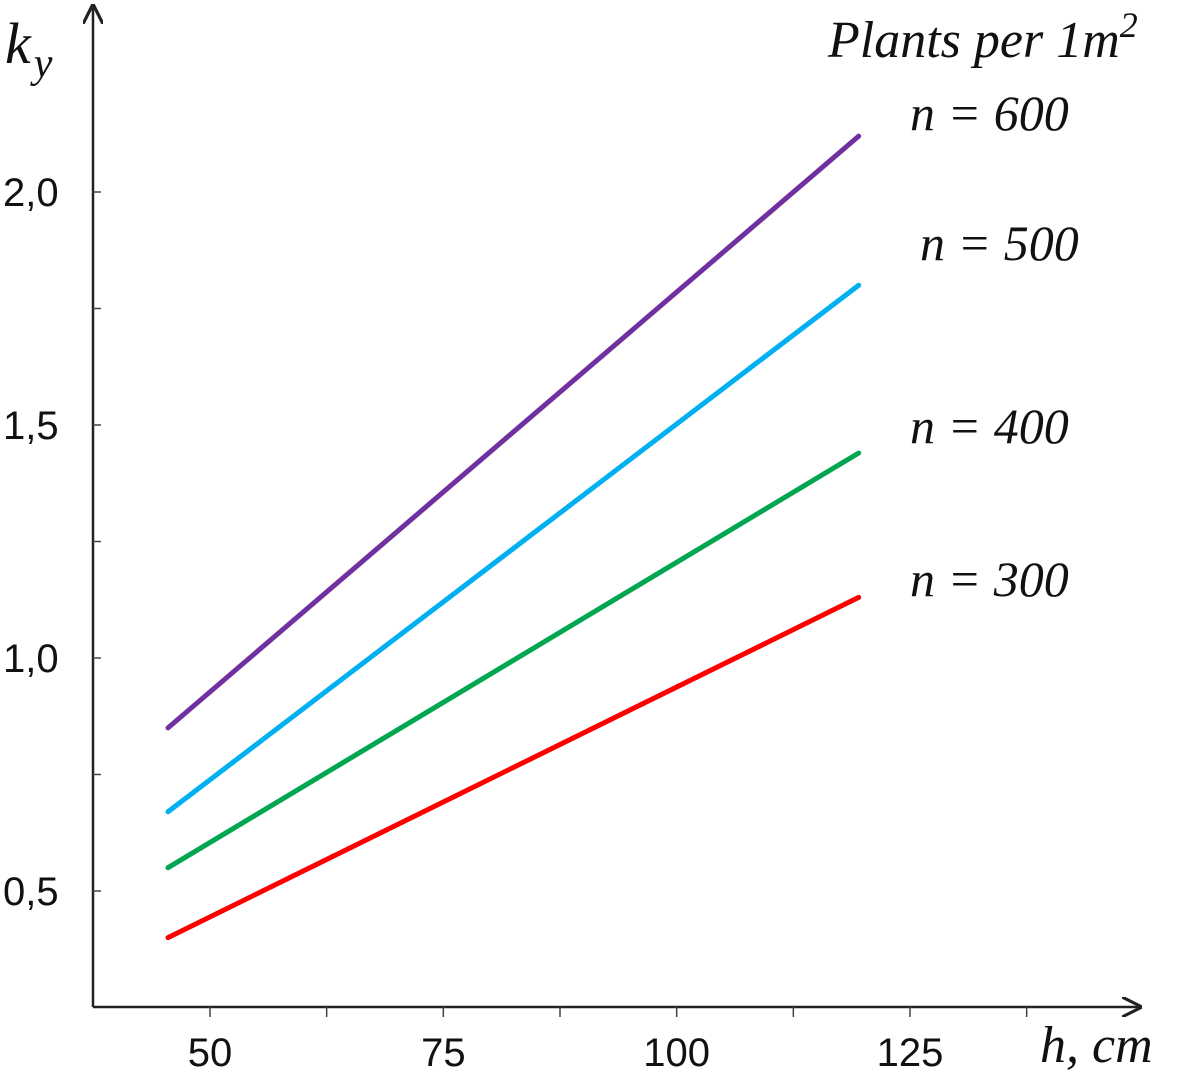 The height and width of the screenshot is (1074, 1200). What do you see at coordinates (31, 193) in the screenshot?
I see `y-tick-label: 2,0` at bounding box center [31, 193].